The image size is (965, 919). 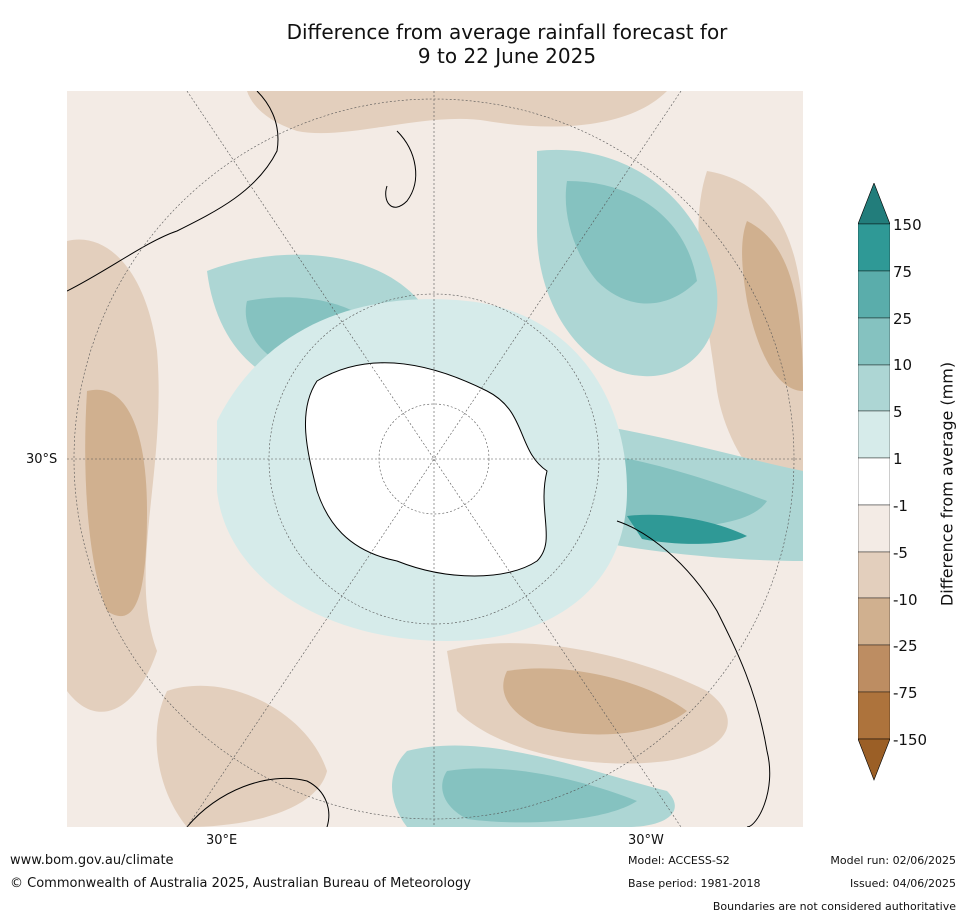 I want to click on colorbar-top-arrow, so click(x=874, y=204).